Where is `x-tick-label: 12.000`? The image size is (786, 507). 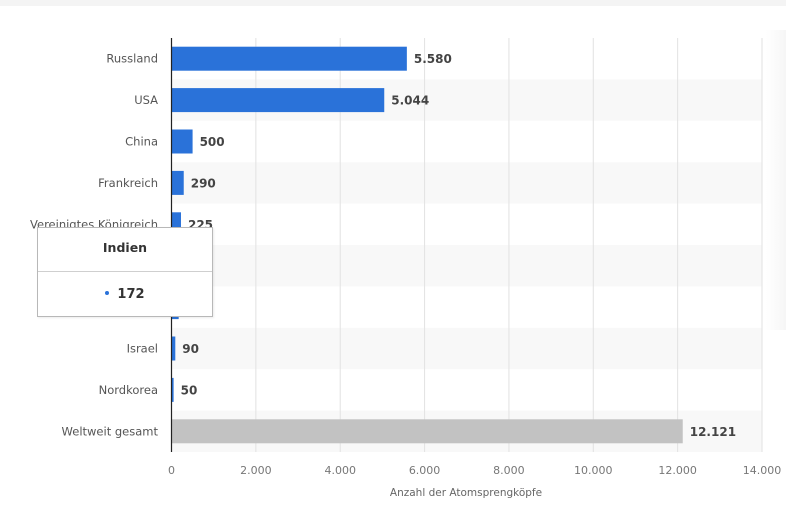 x-tick-label: 12.000 is located at coordinates (677, 470).